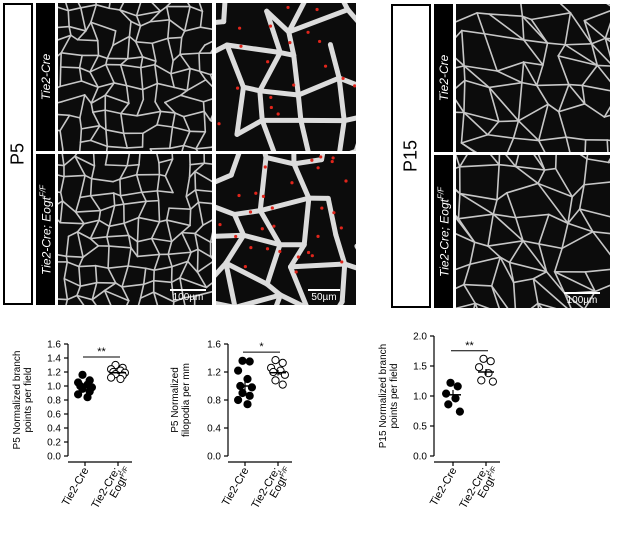 The width and height of the screenshot is (617, 540). I want to click on p15-genotype-bottom-sup: F/F, so click(440, 193).